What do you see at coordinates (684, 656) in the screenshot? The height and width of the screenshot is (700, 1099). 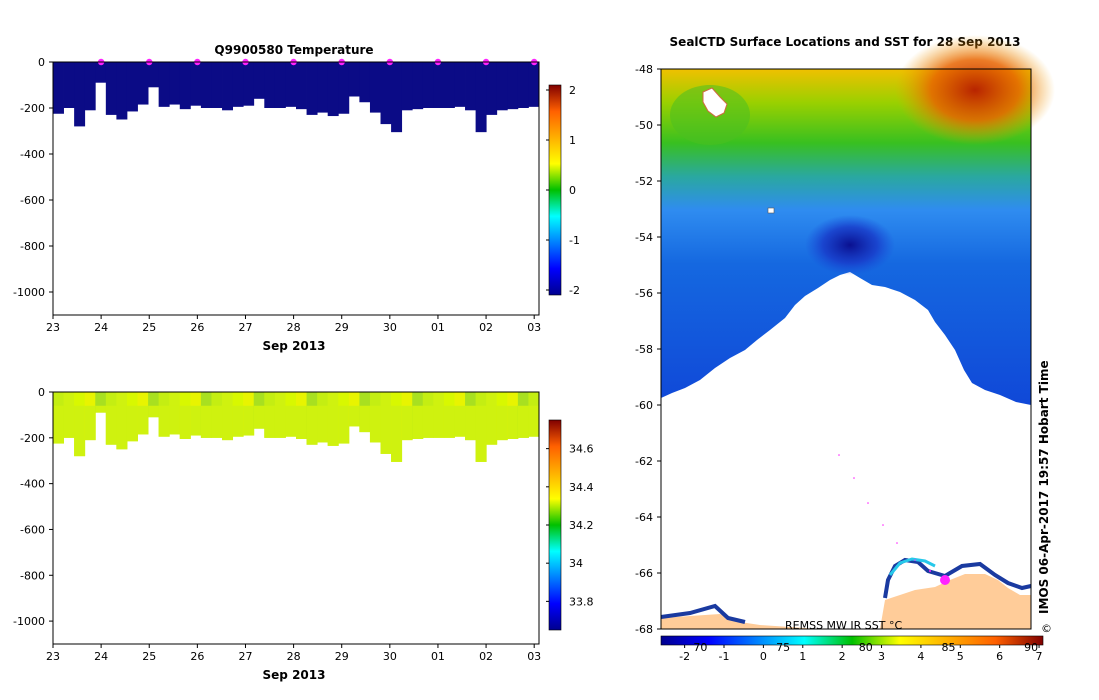 I see `sst-colorbar-tick-label: -2` at bounding box center [684, 656].